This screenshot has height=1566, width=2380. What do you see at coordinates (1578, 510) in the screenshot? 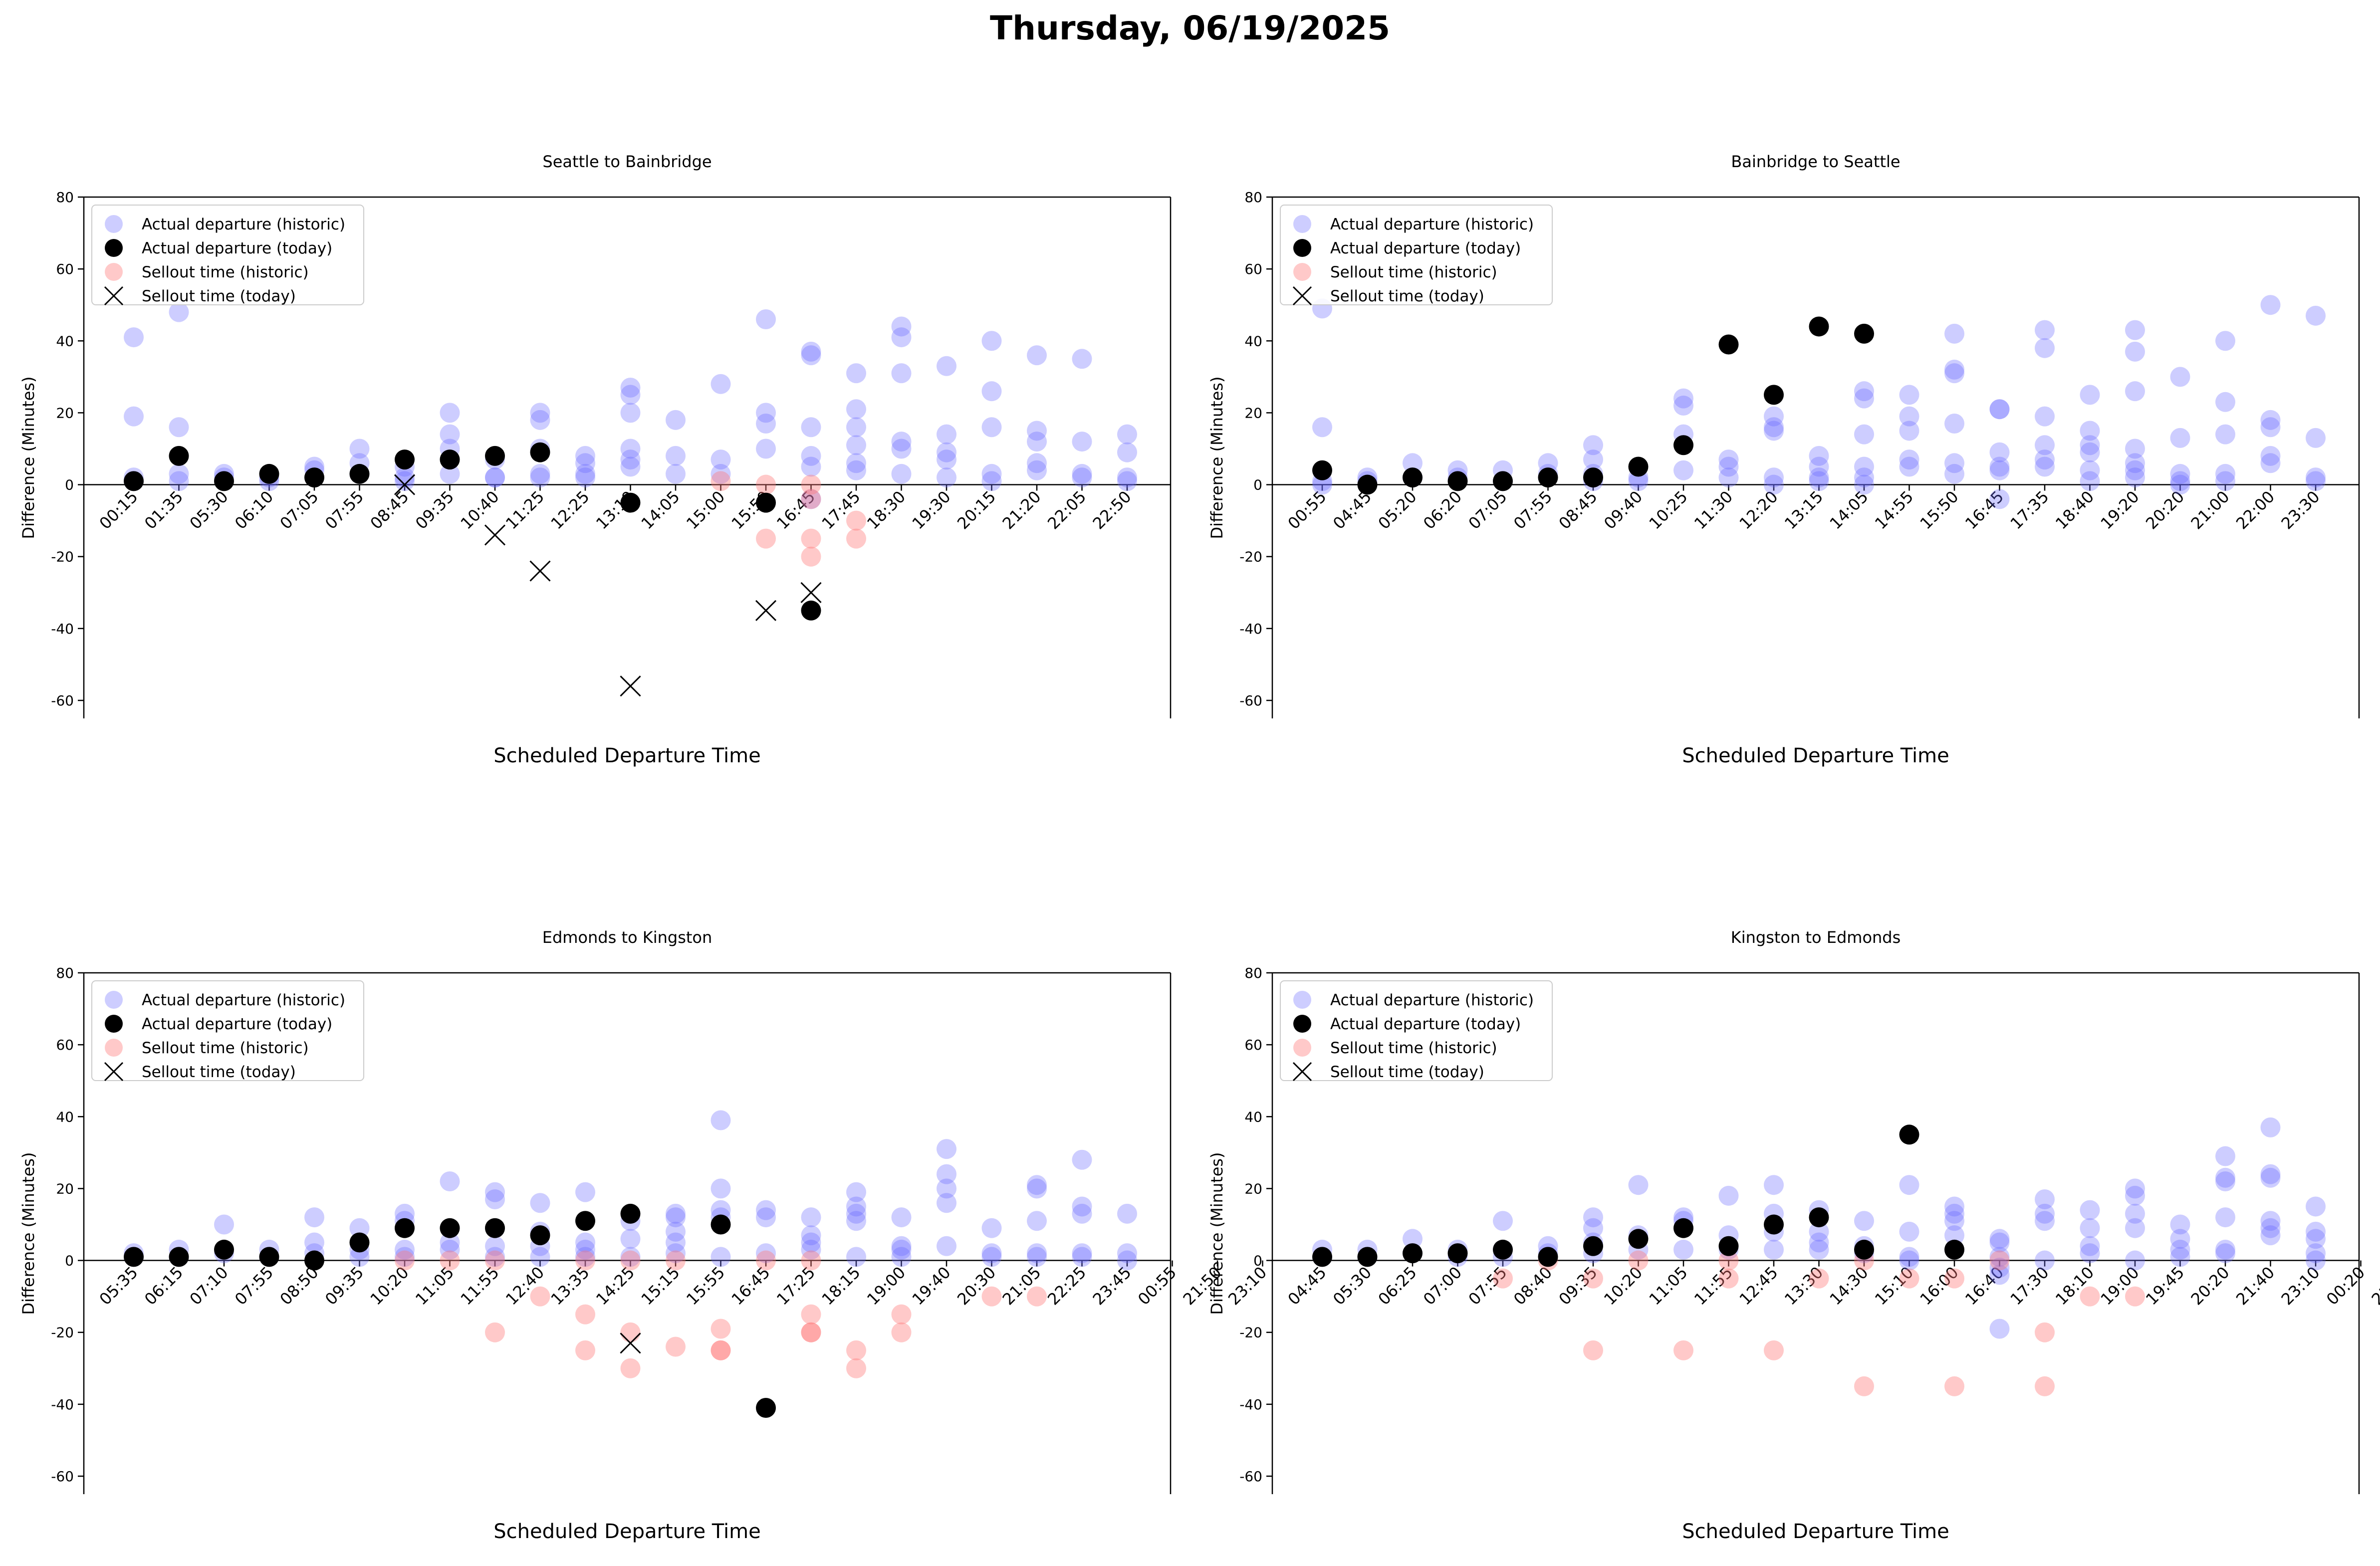
I see `x-tick-label: 08:45` at bounding box center [1578, 510].